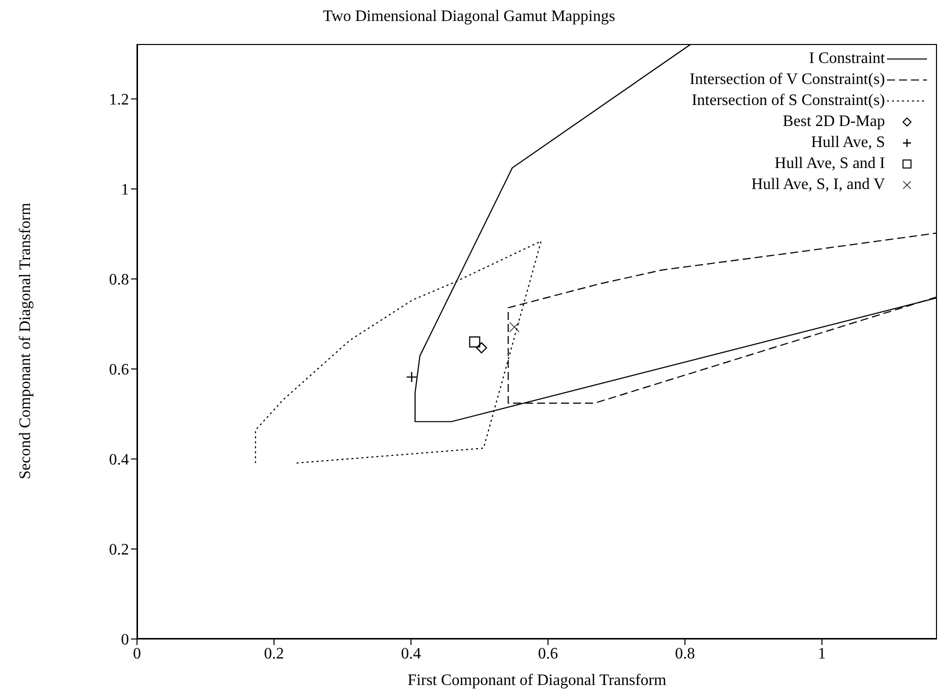  I want to click on x-tick-label: 0.4, so click(410, 653).